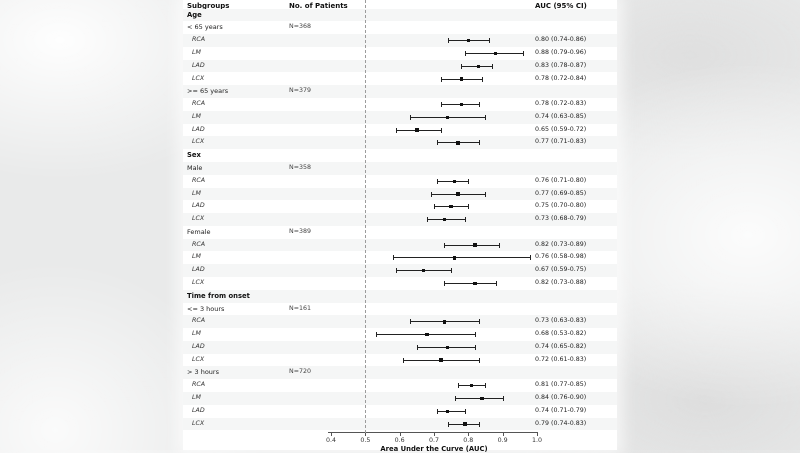 Image resolution: width=800 pixels, height=453 pixels. I want to click on x-axis-tick-label: 0.6, so click(399, 440).